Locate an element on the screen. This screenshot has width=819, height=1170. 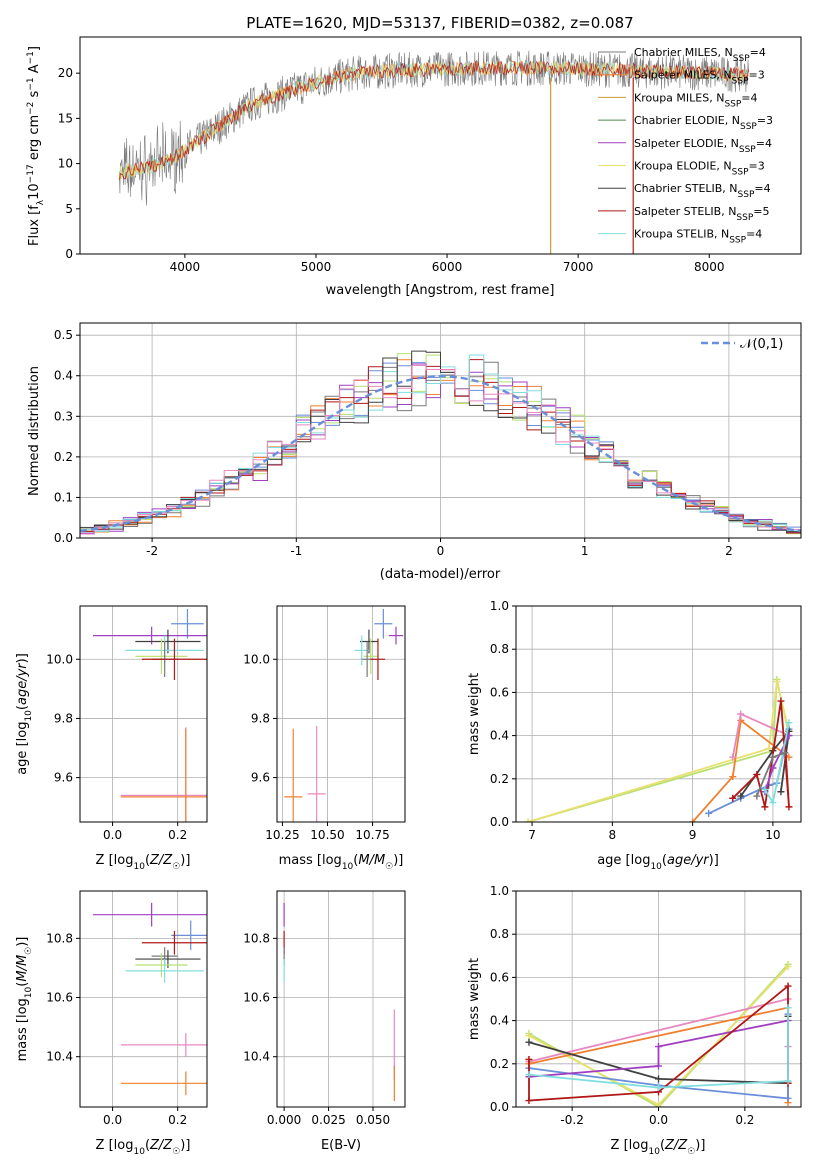
mass_vs_ebv-marks is located at coordinates (339, 1002).